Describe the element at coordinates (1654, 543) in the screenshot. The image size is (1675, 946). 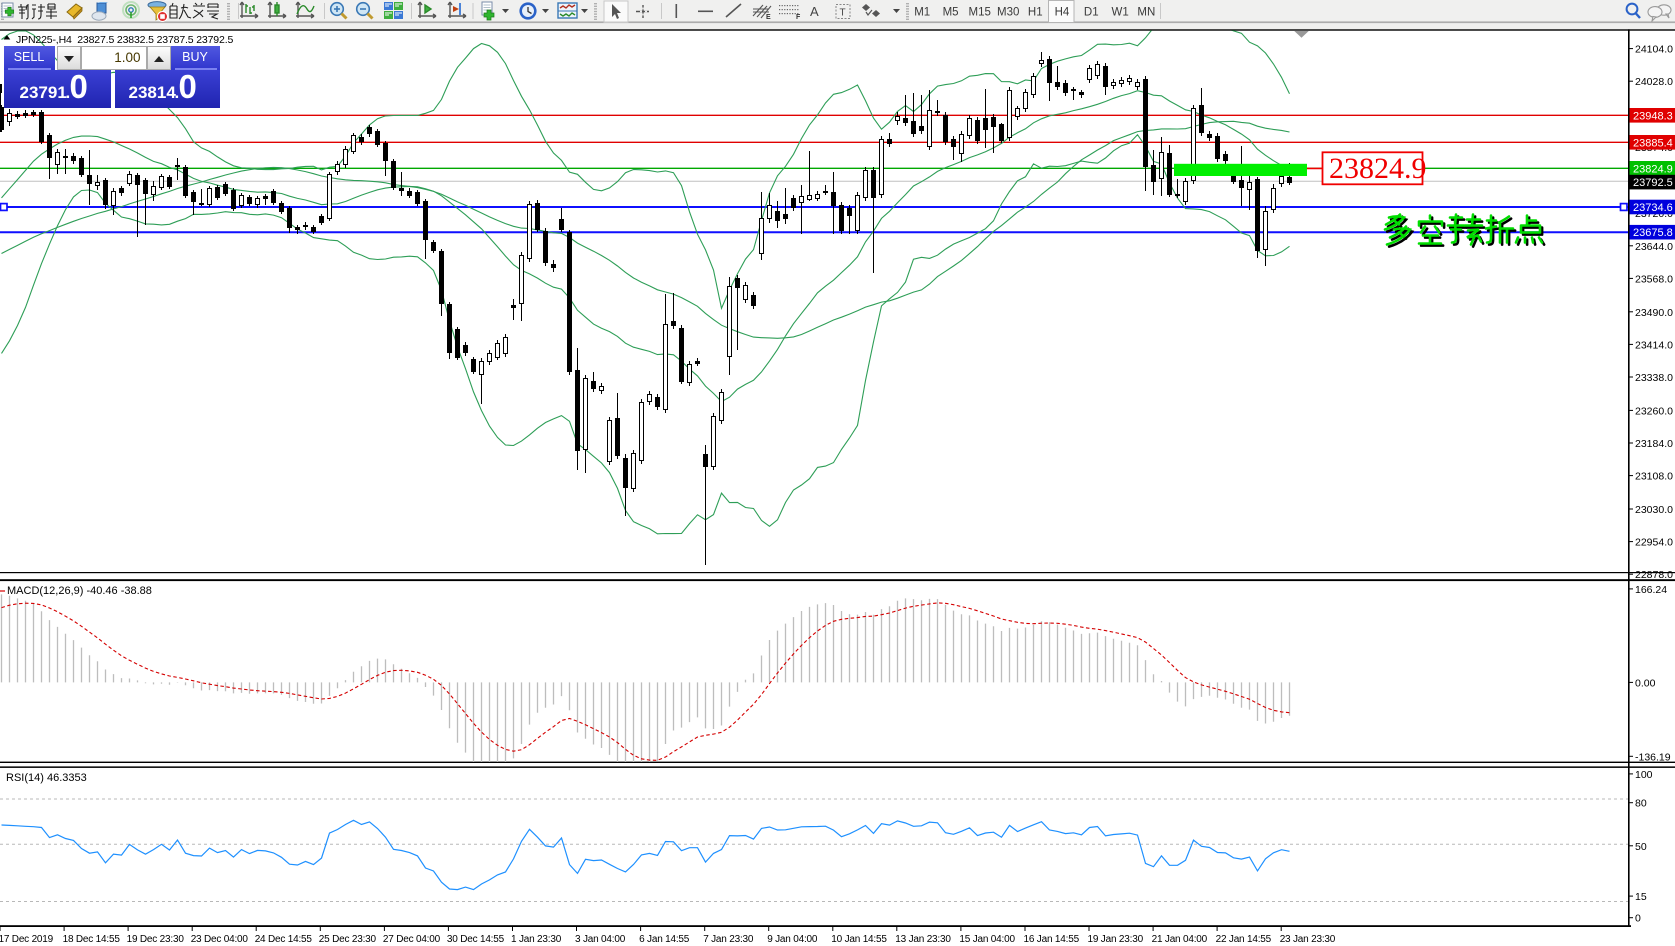
I see `svg-text: 22954.0` at that location.